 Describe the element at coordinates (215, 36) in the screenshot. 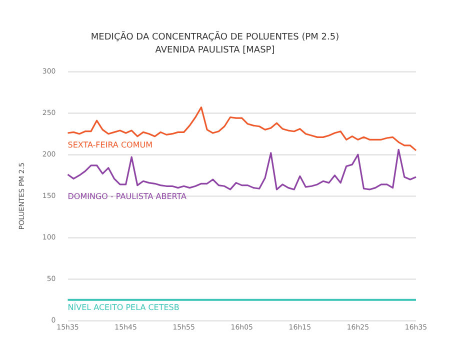

I see `chart-title: MEDIÇÃO DA CONCENTRAÇÃO DE POLUENTES (PM 2.5)` at that location.